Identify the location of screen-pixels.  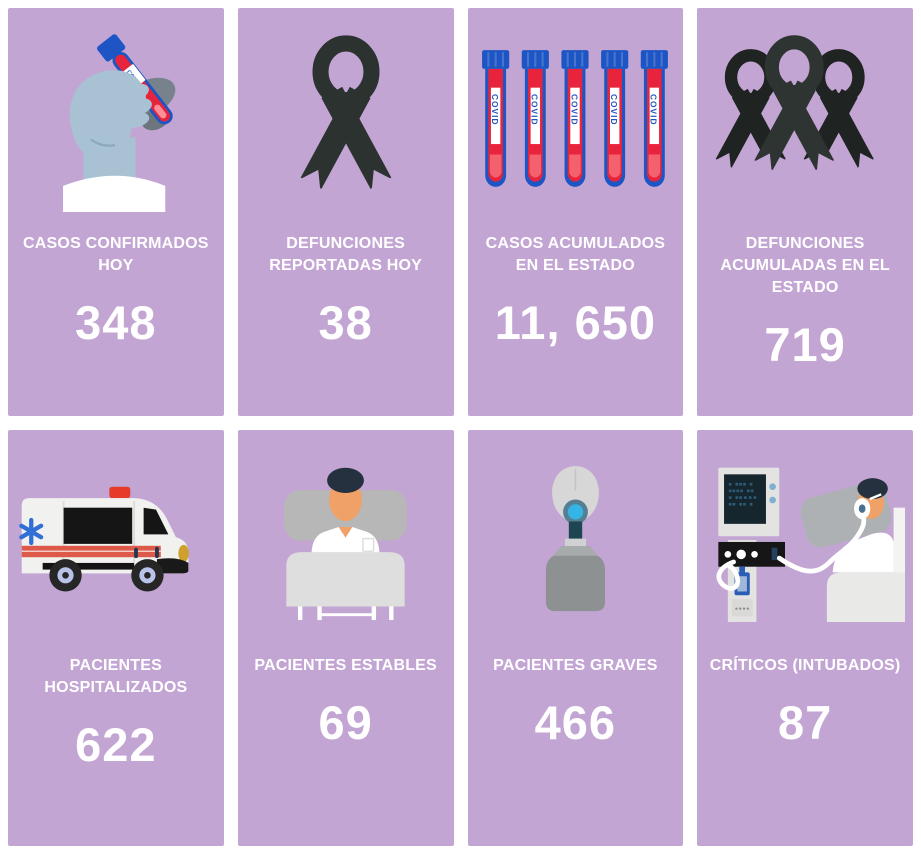
(742, 494).